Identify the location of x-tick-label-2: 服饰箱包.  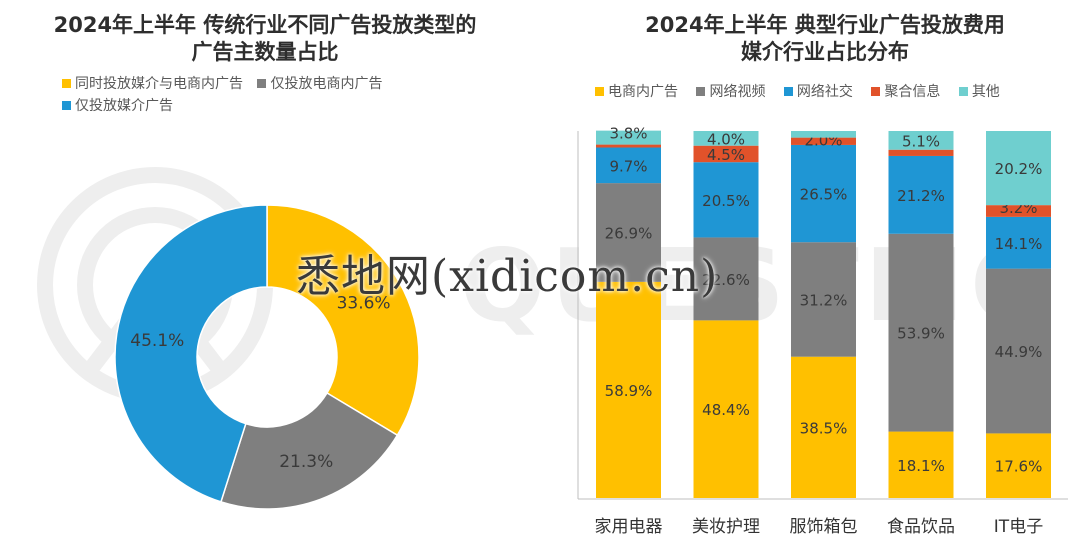
(824, 527).